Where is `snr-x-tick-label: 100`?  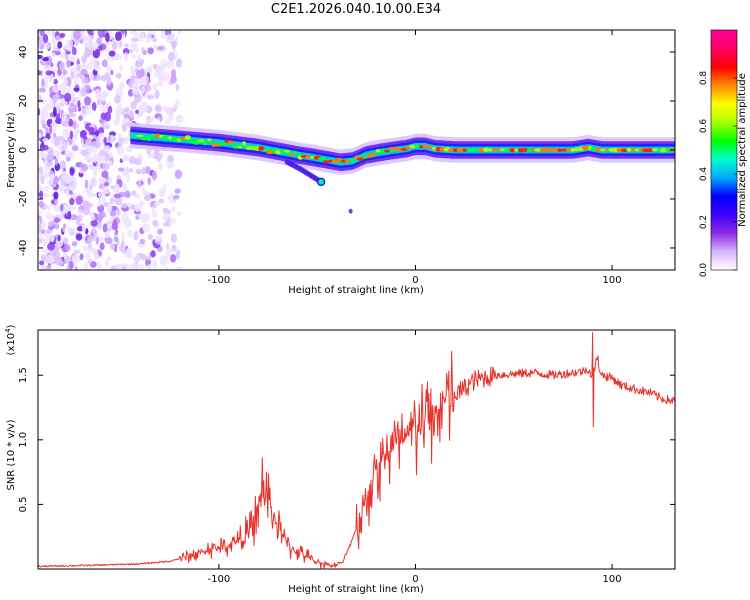 snr-x-tick-label: 100 is located at coordinates (612, 579).